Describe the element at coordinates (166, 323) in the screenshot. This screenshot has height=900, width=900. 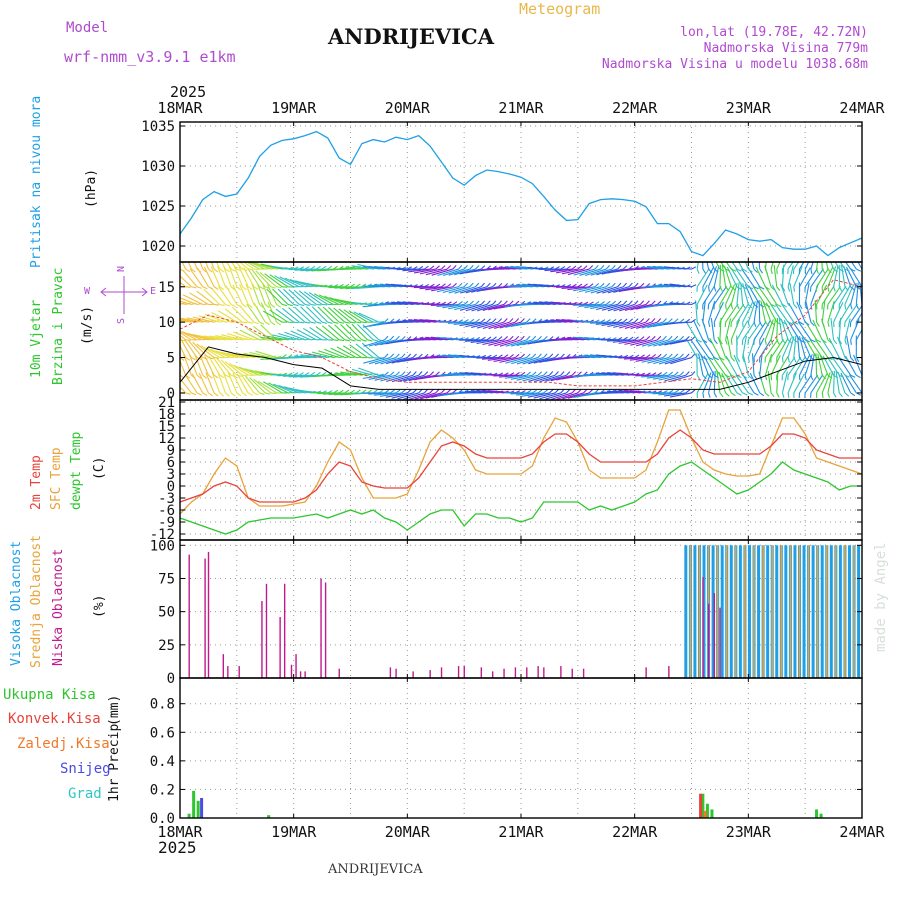
I see `y-tick-label-wind: 10` at that location.